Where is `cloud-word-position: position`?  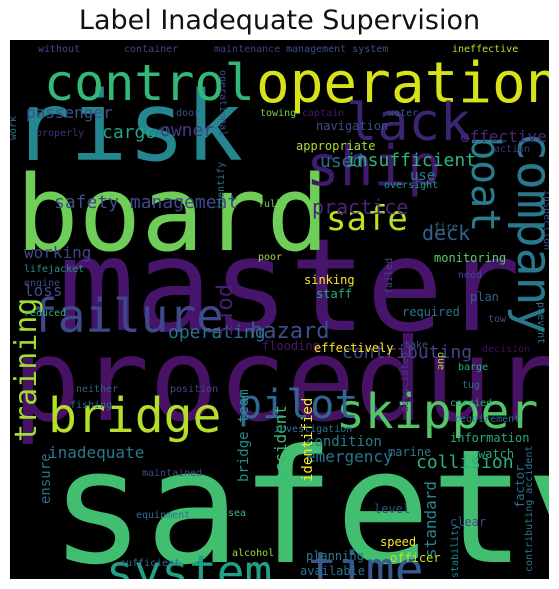
cloud-word-position: position is located at coordinates (194, 389).